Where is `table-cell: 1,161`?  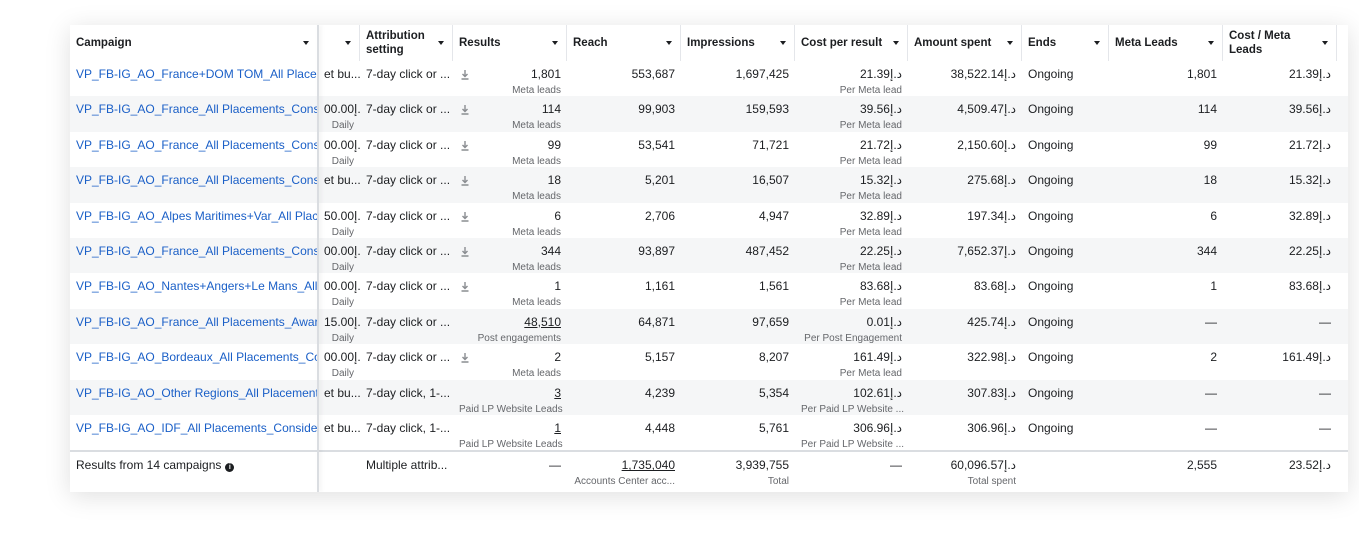
table-cell: 1,161 is located at coordinates (624, 290).